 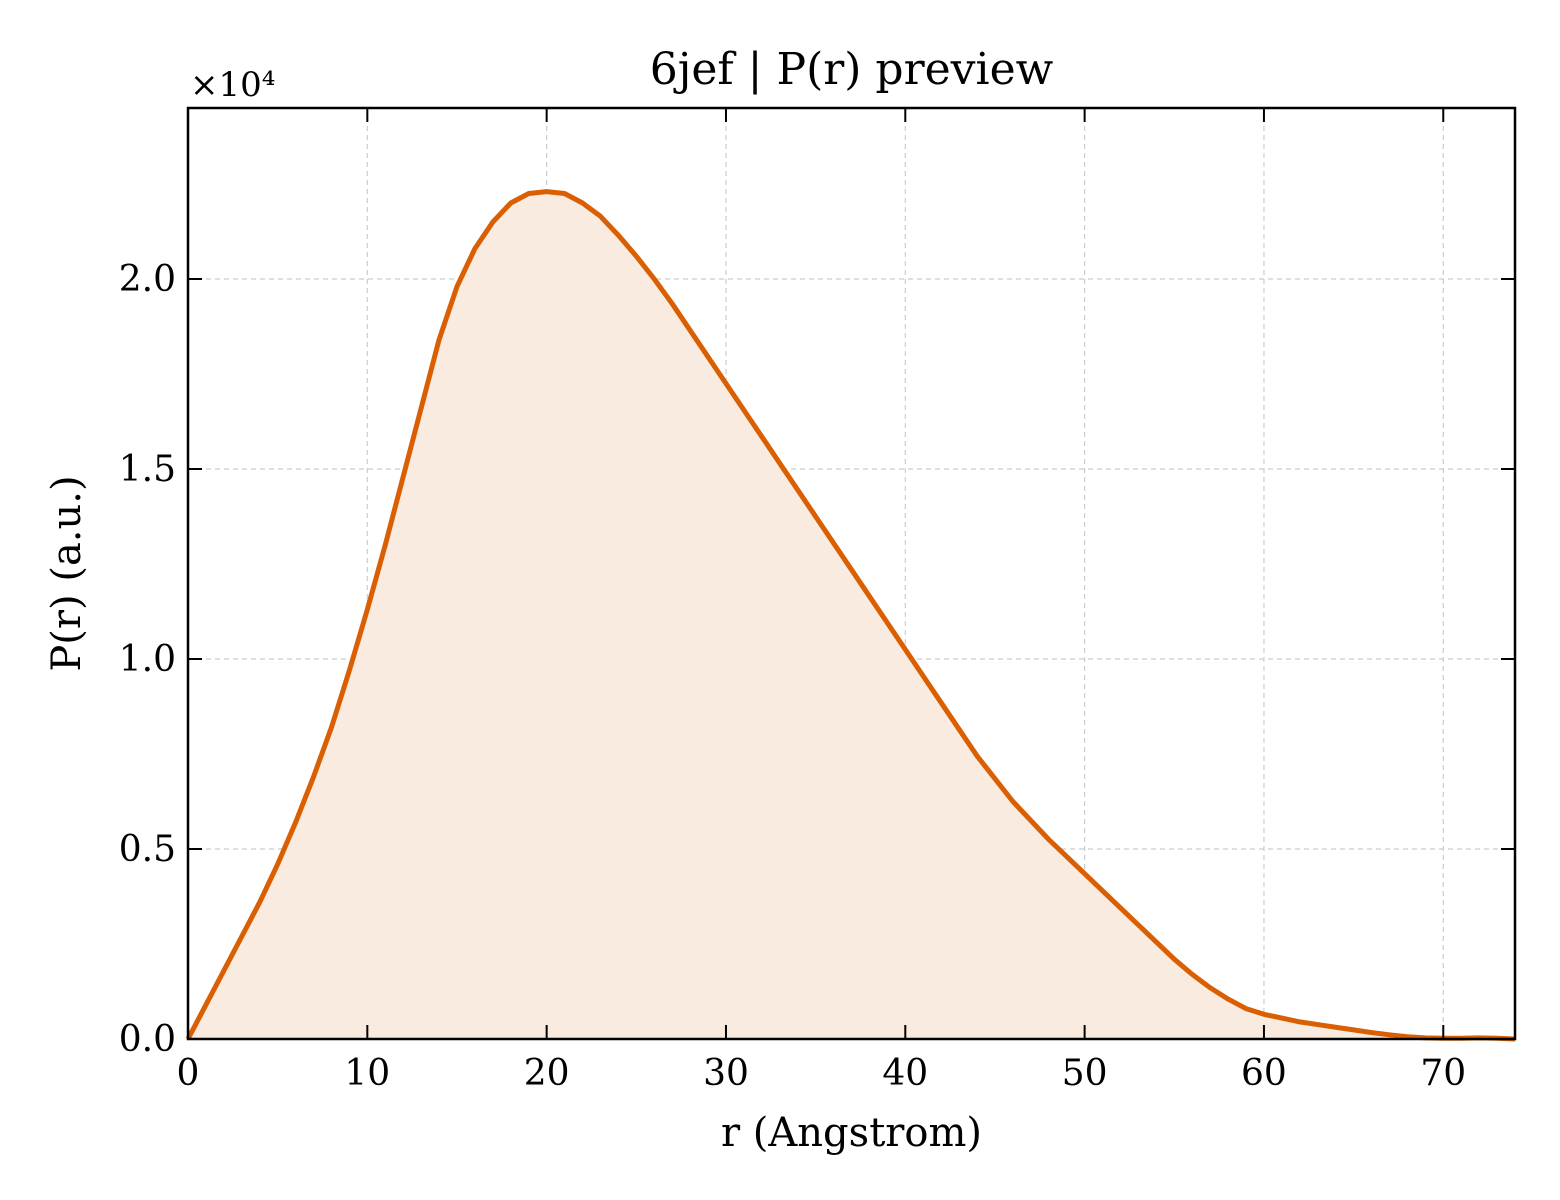 I want to click on x-tick-label: 50, so click(x=1085, y=1073).